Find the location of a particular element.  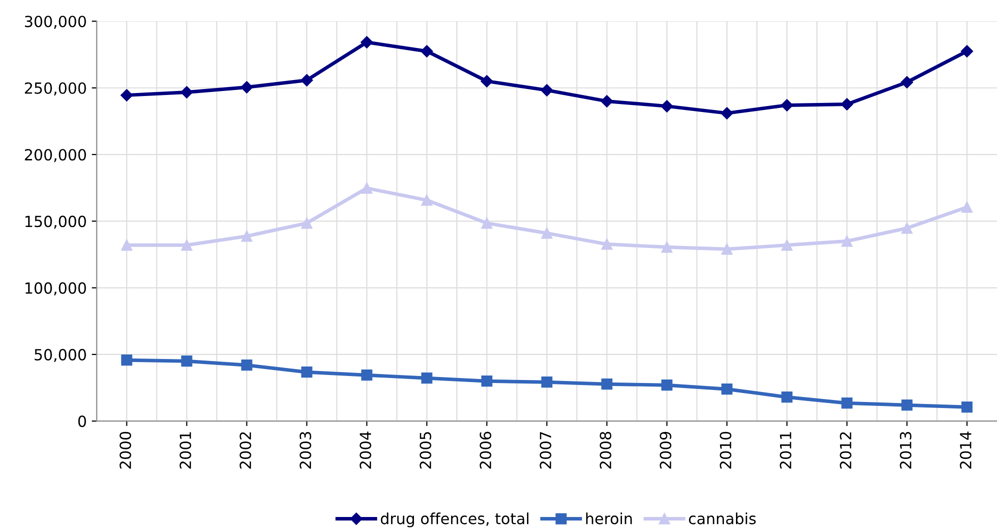

x-tick-label: 2013 is located at coordinates (906, 450).